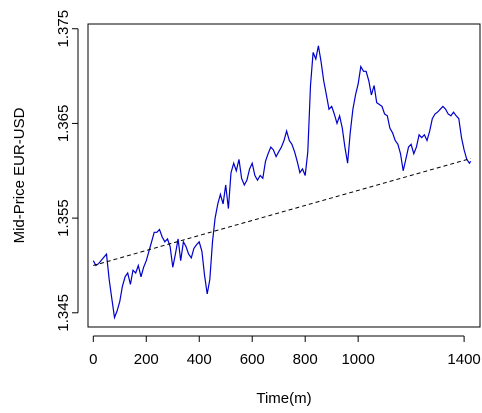 The height and width of the screenshot is (413, 482). I want to click on x-tick-label: 200, so click(146, 359).